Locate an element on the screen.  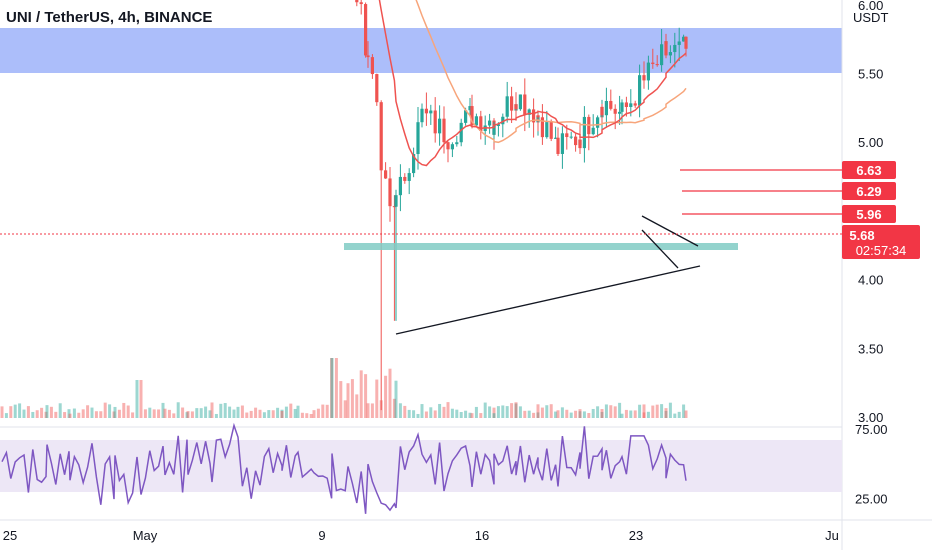
price-tag-label: 5.96 is located at coordinates (868, 214).